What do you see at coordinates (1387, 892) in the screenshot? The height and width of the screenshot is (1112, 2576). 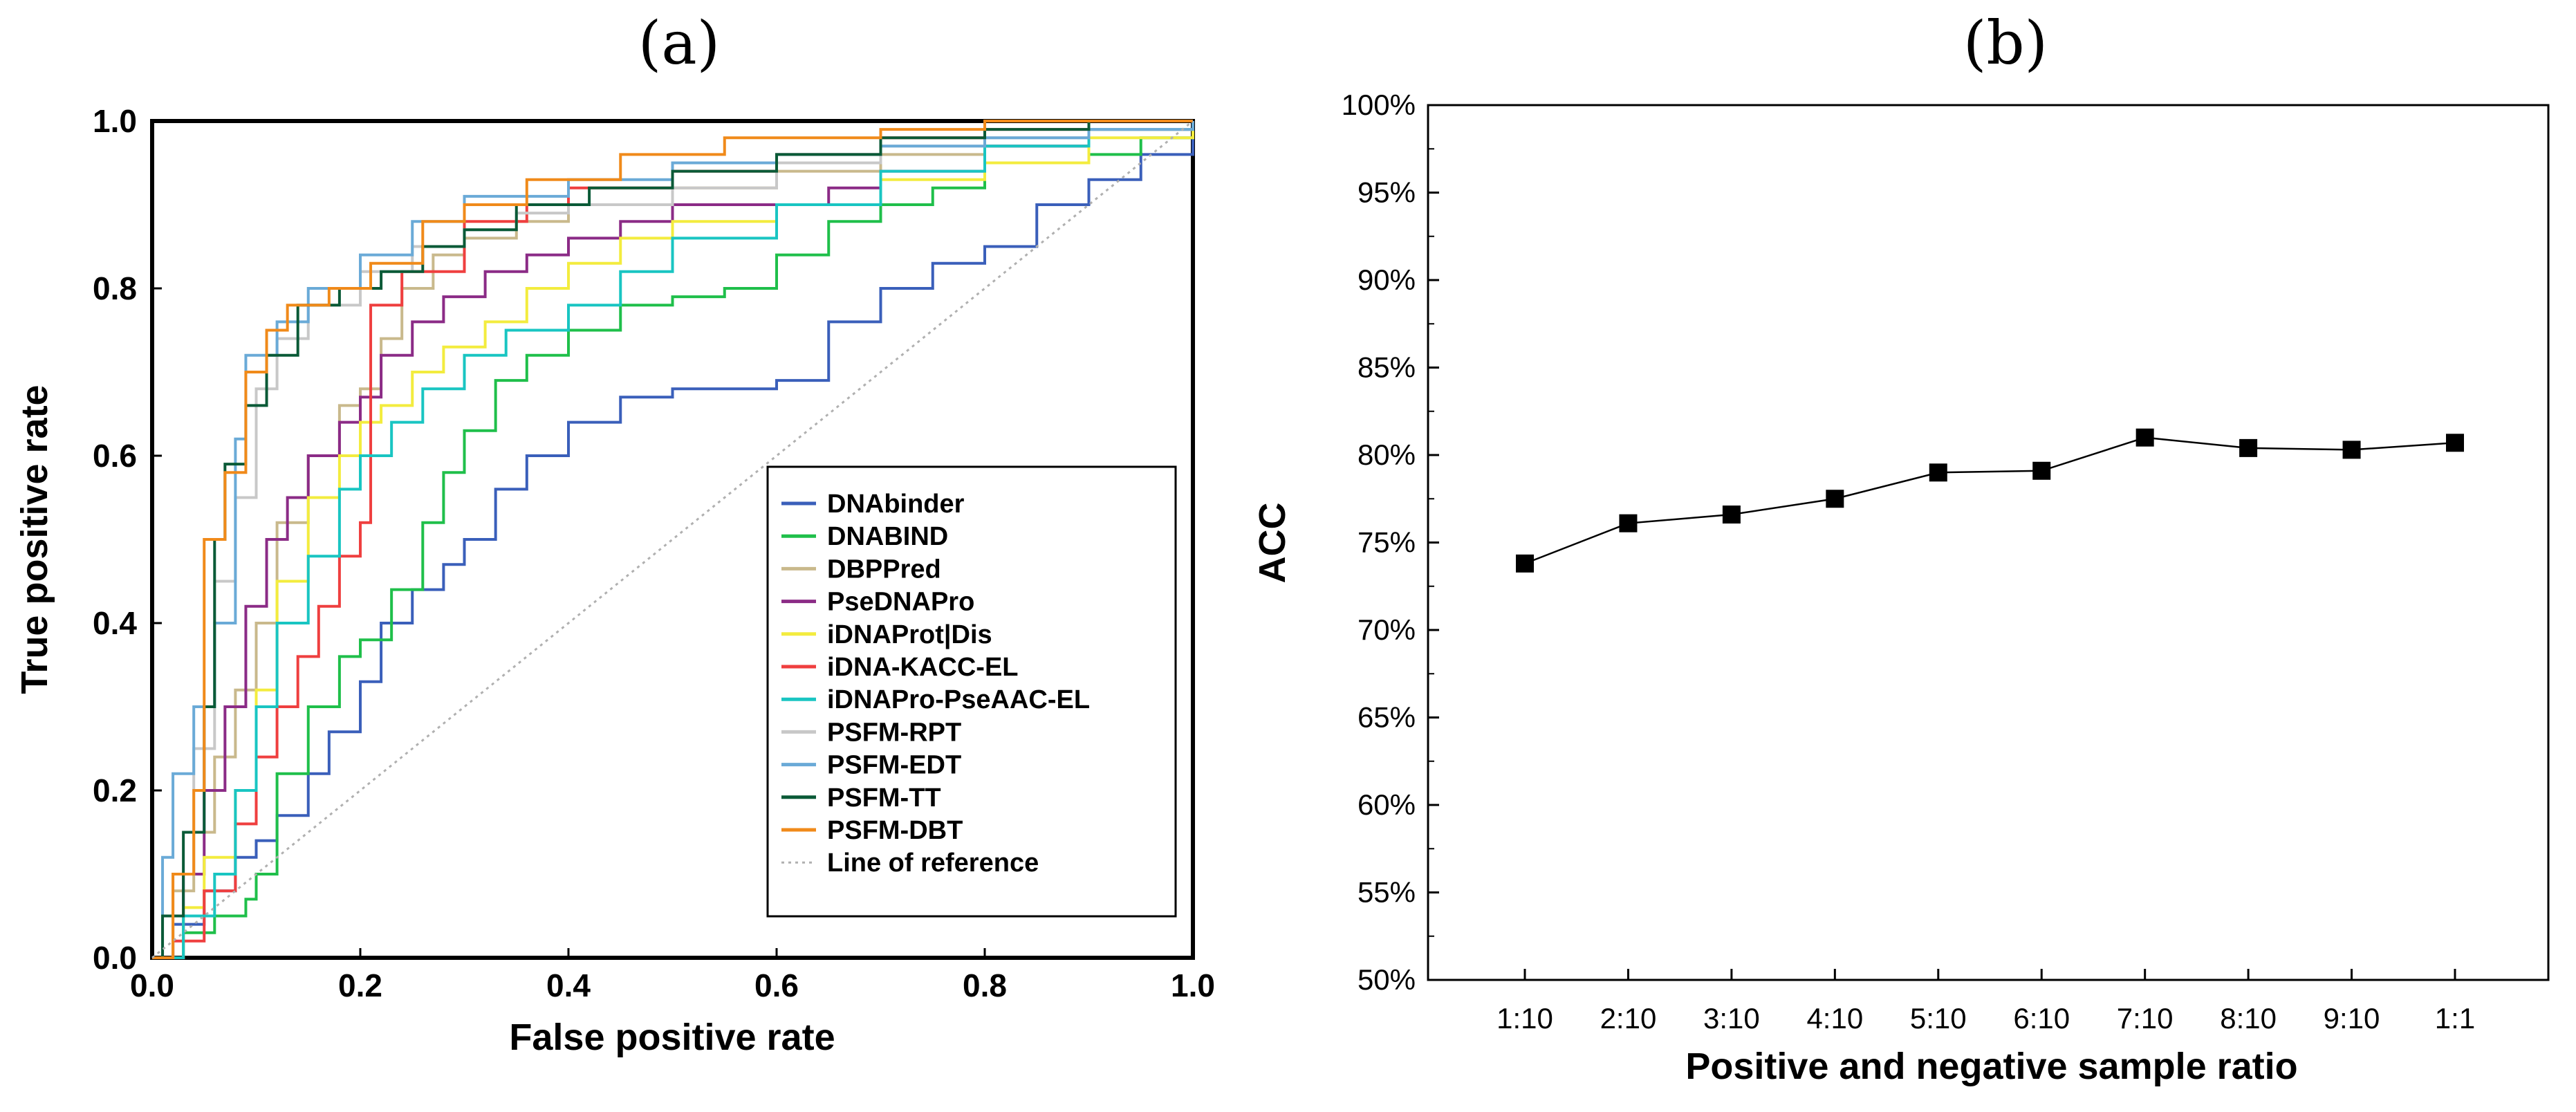 I see `acc-y-tick-label: 55%` at bounding box center [1387, 892].